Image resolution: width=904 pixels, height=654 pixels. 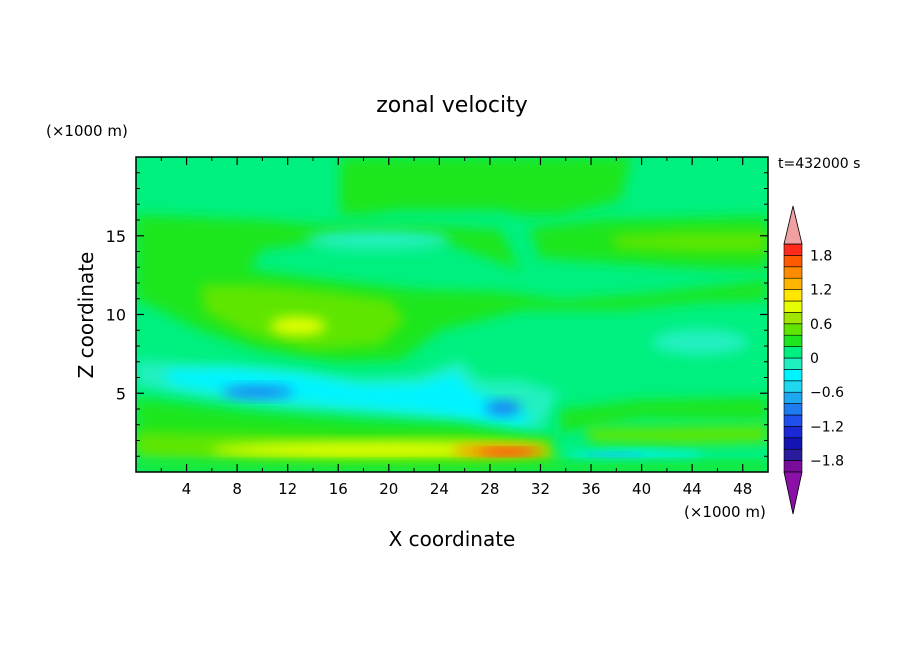 I want to click on x-tick-label: 4, so click(x=187, y=489).